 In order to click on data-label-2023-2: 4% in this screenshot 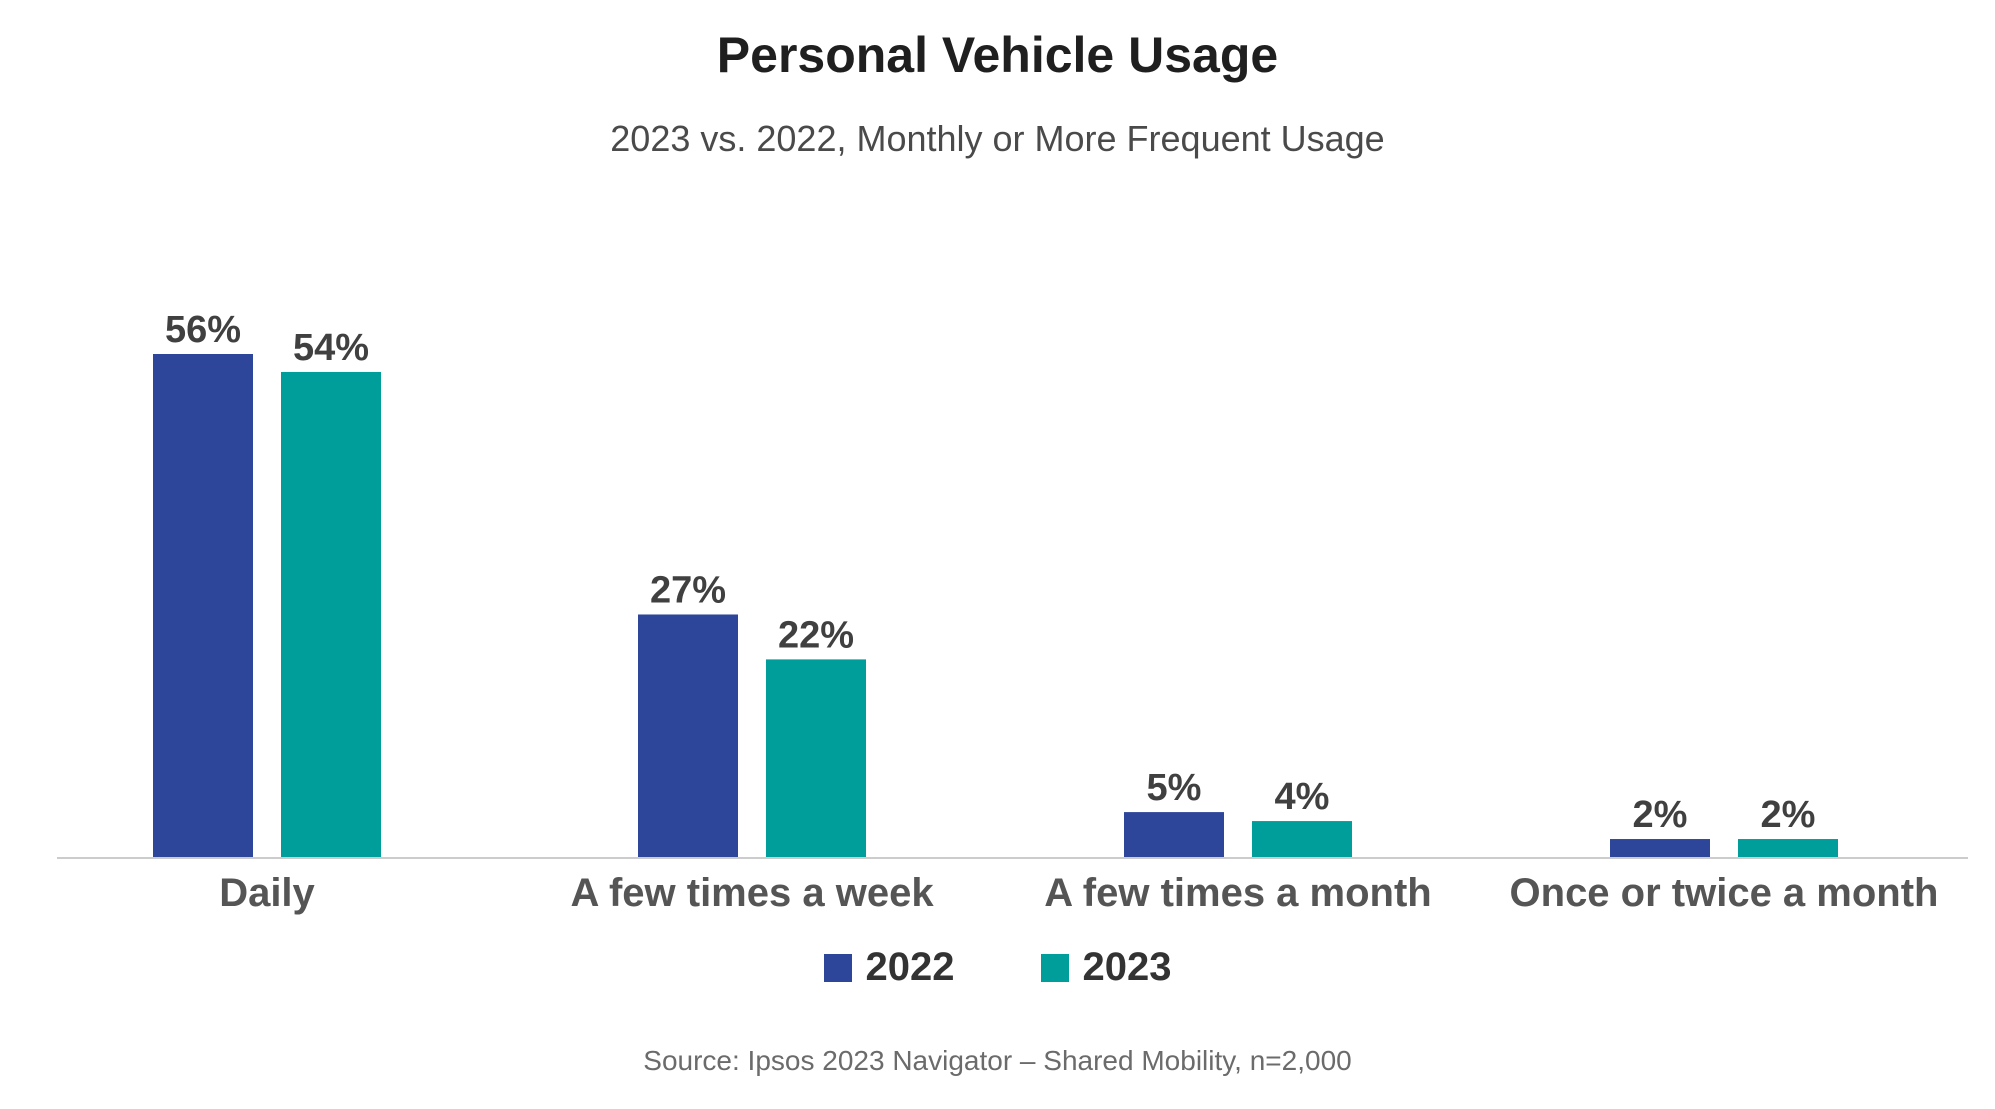, I will do `click(1302, 797)`.